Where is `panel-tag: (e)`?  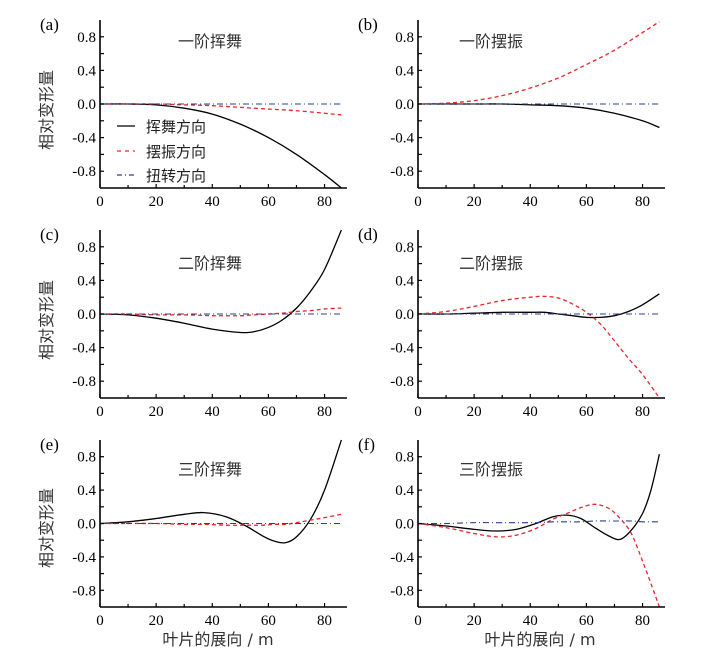
panel-tag: (e) is located at coordinates (49, 444).